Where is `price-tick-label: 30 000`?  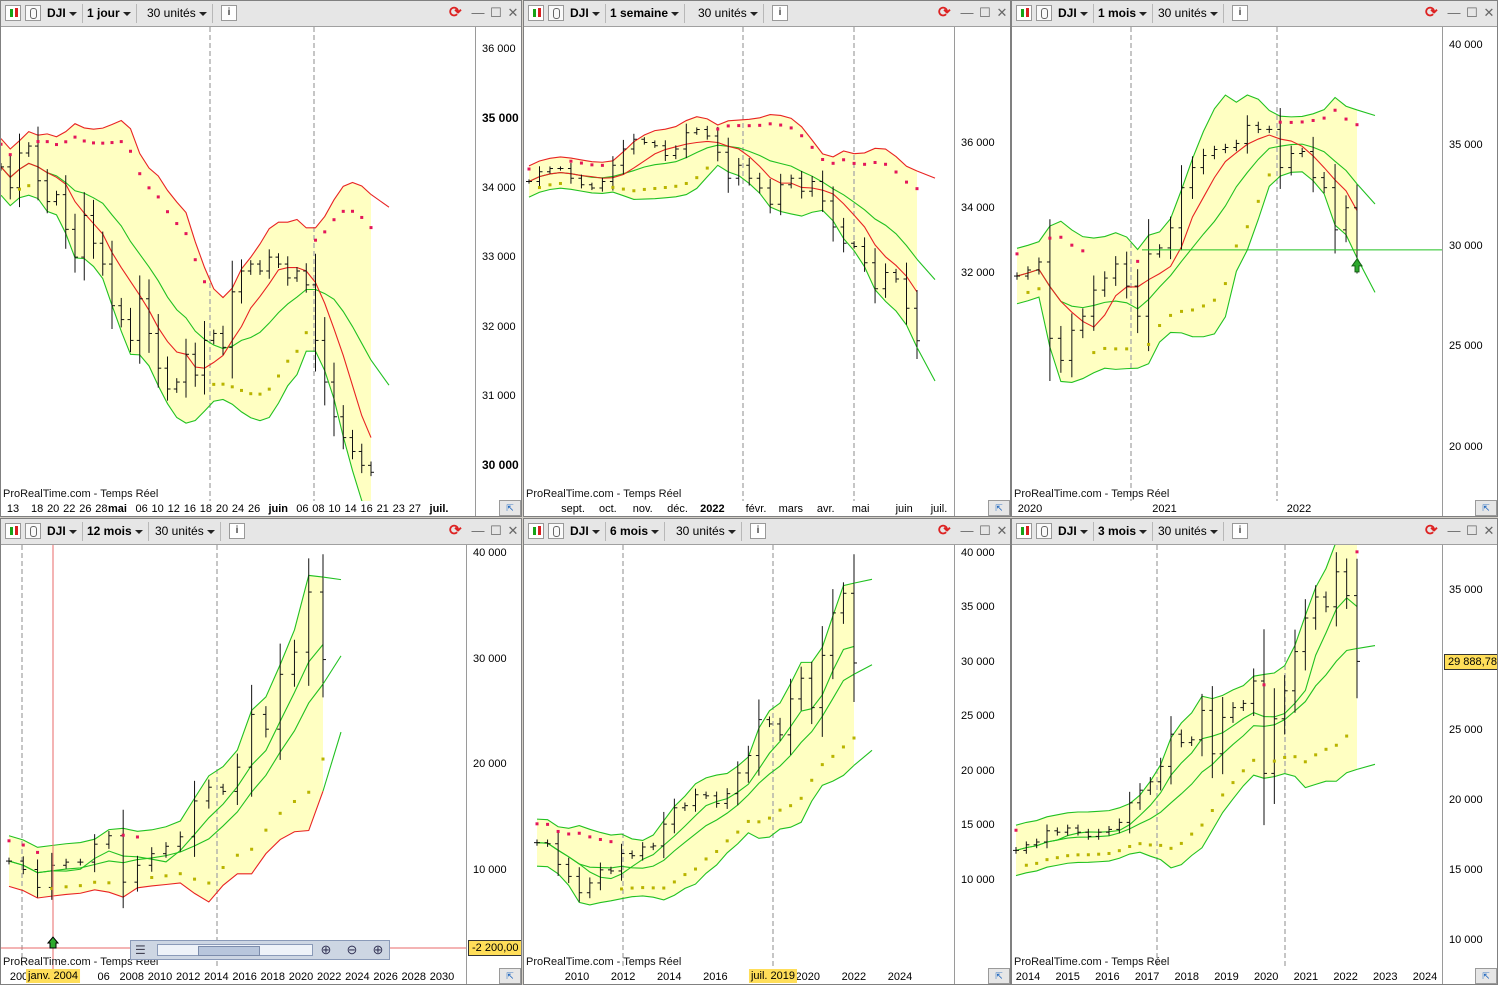 price-tick-label: 30 000 is located at coordinates (490, 658).